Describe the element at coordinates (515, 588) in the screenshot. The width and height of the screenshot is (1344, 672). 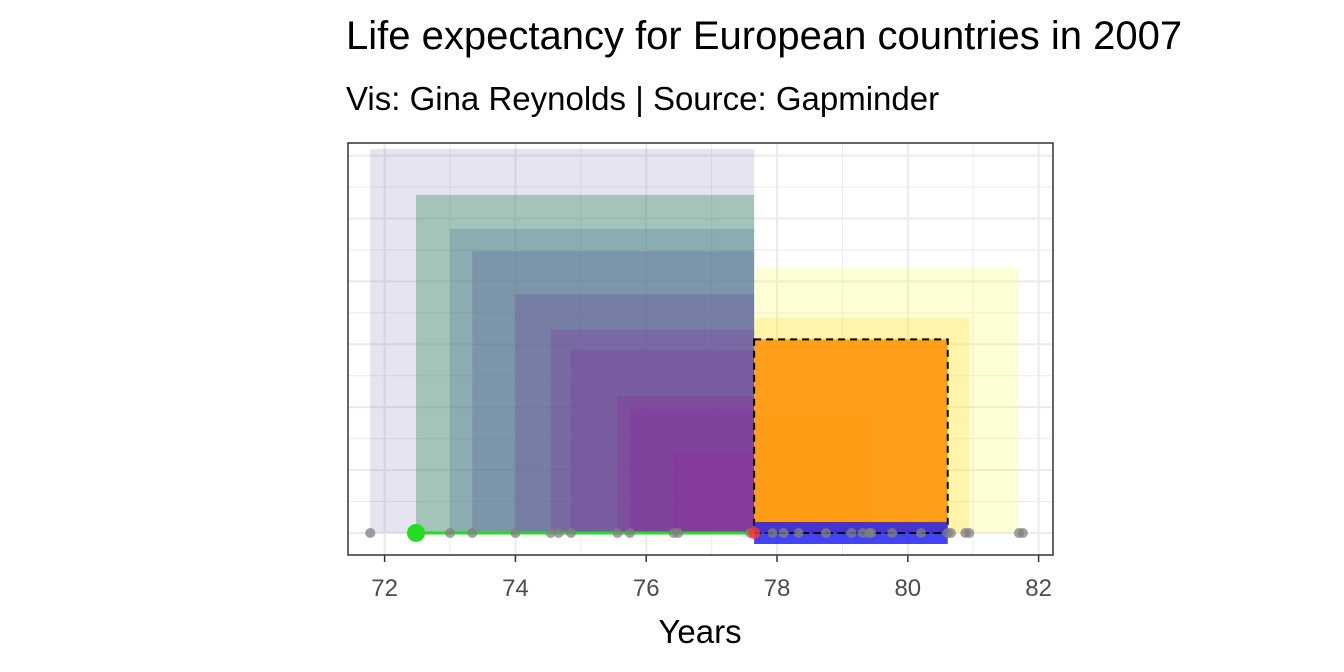
I see `x-tick-label: 74` at that location.